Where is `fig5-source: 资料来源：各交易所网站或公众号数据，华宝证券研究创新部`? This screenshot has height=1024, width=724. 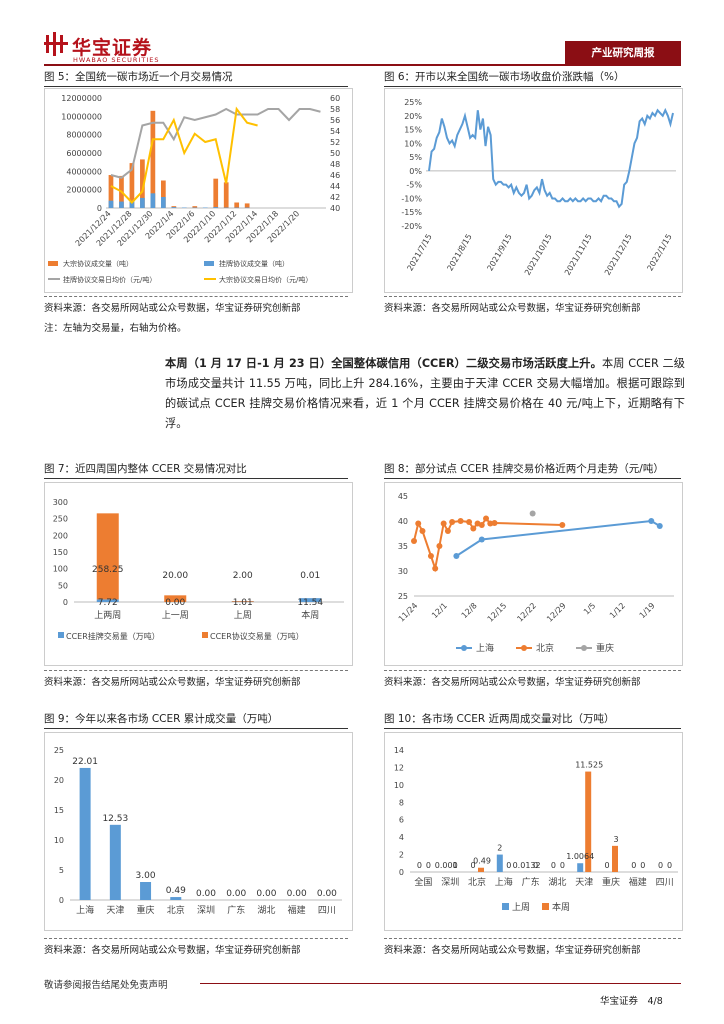
fig5-source: 资料来源：各交易所网站或公众号数据，华宝证券研究创新部 is located at coordinates (172, 308).